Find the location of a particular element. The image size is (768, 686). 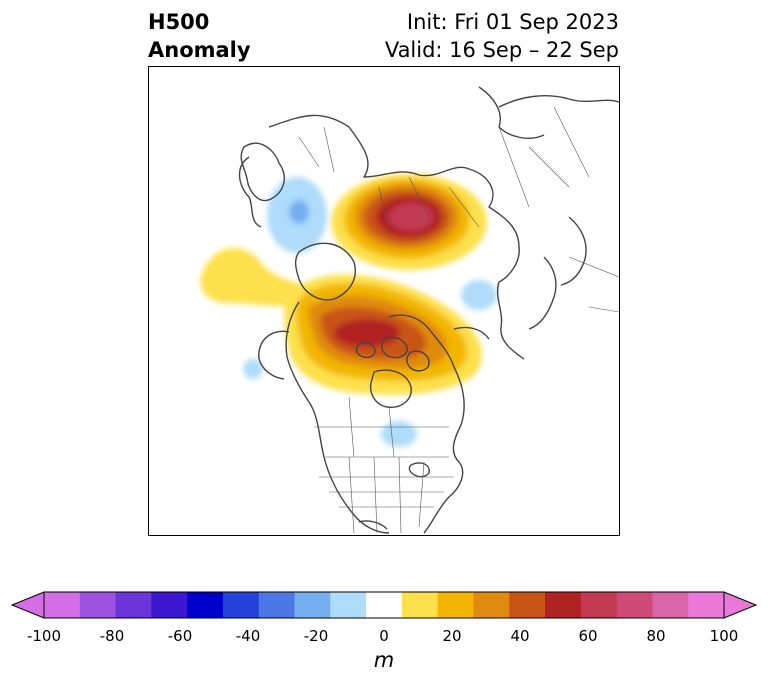

colorbar-tick-label: 20 is located at coordinates (452, 636).